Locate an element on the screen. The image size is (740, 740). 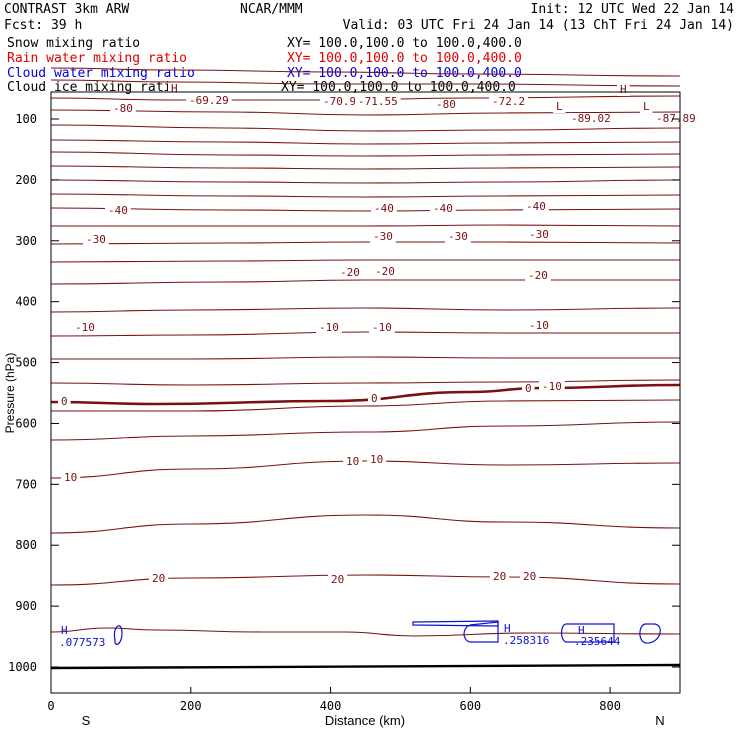
contour-label-21: -10 is located at coordinates (382, 327).